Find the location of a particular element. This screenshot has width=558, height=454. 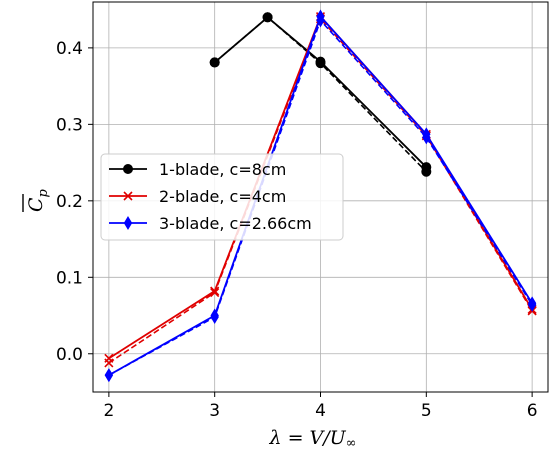

x-tick-label: 2 is located at coordinates (108, 411).